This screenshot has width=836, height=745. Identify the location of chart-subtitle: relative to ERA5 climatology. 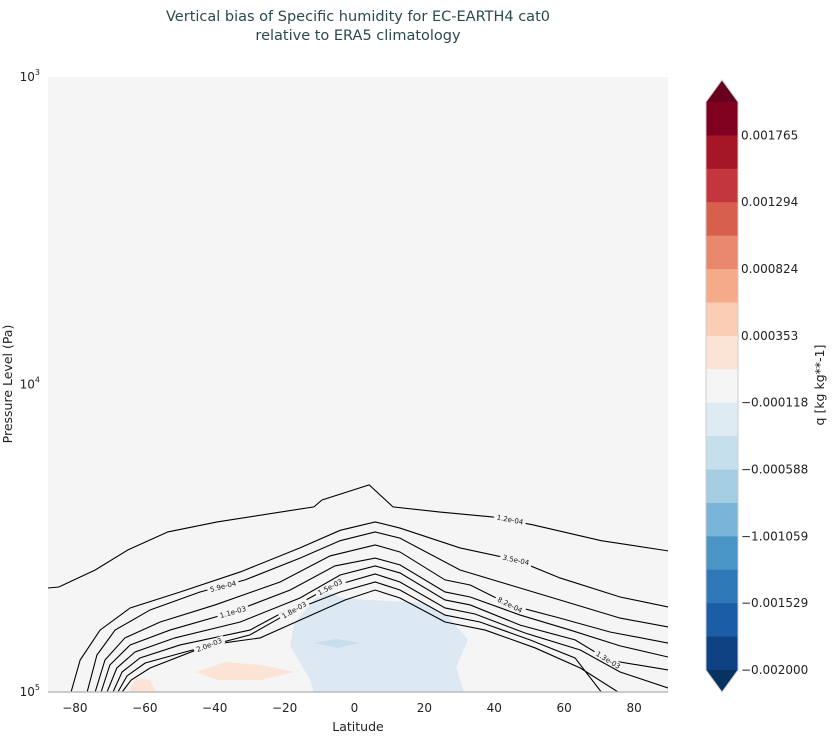
(358, 36).